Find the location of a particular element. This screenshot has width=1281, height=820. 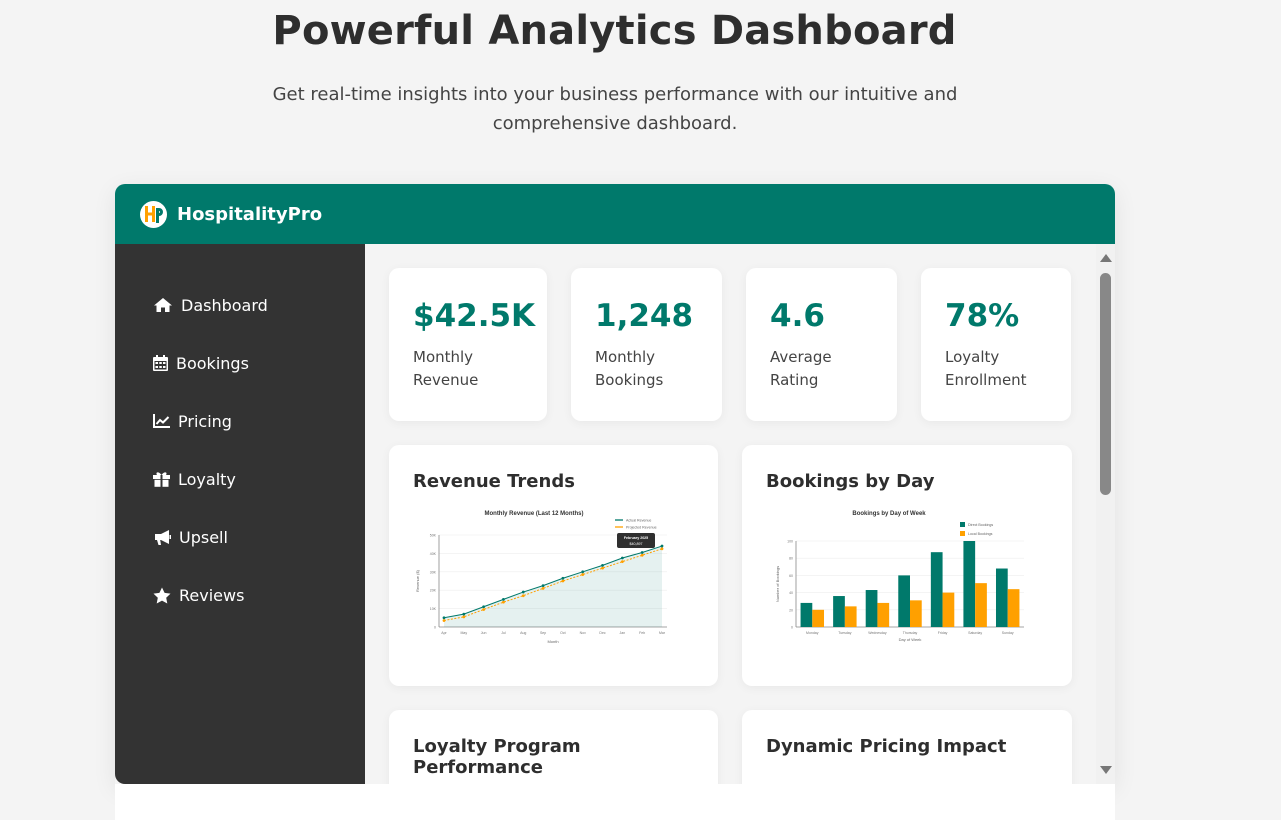

tooltip-title: February 2025 is located at coordinates (636, 538).